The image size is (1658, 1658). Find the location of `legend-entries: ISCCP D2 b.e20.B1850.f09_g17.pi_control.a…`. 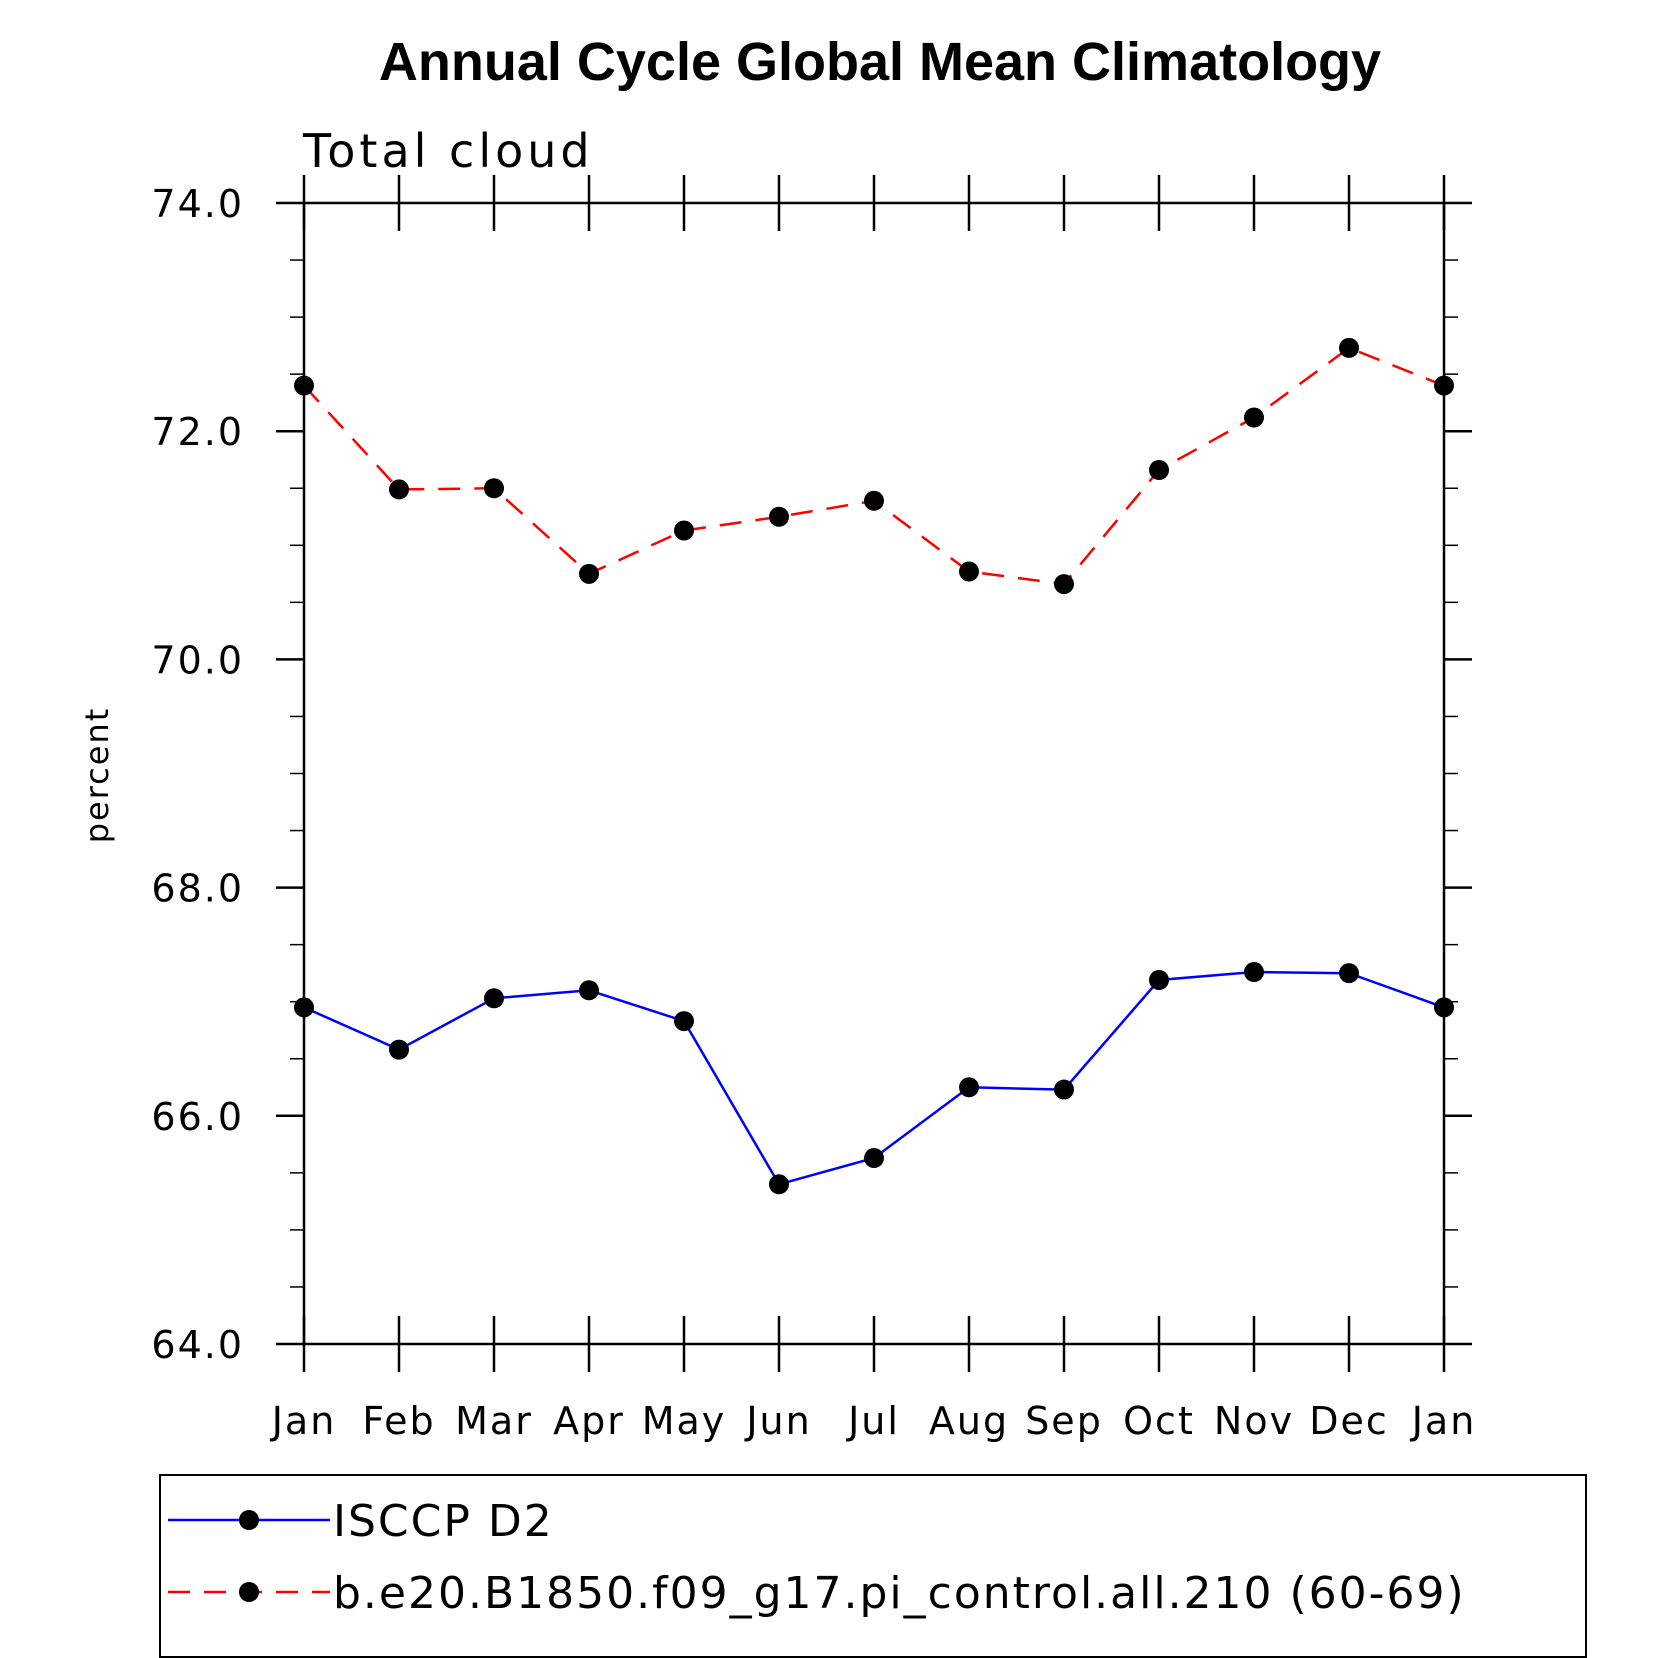

legend-entries: ISCCP D2 b.e20.B1850.f09_g17.pi_control.a… is located at coordinates (817, 1557).